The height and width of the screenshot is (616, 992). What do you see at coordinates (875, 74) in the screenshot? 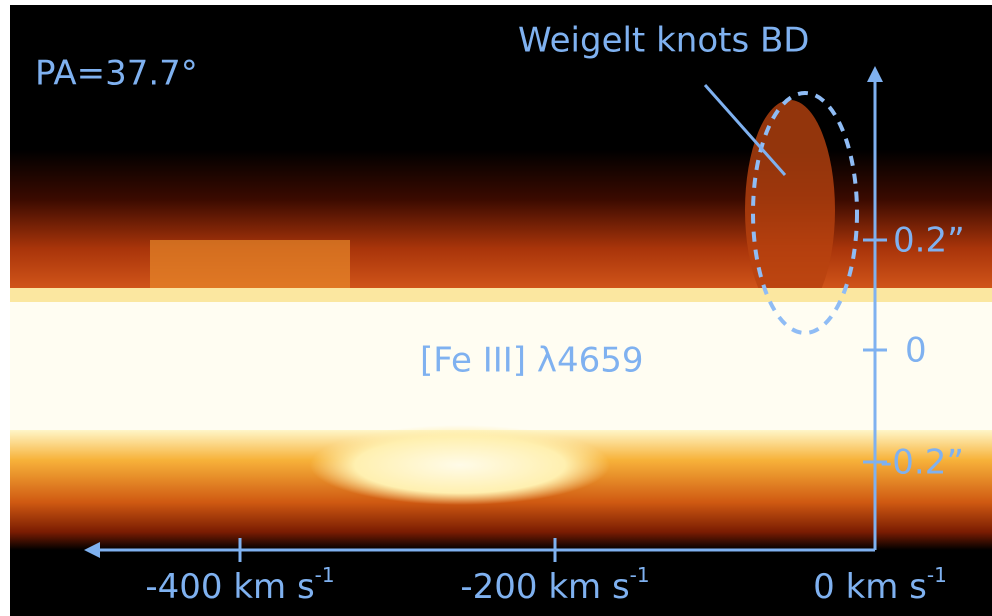
I see `y-arrow` at bounding box center [875, 74].